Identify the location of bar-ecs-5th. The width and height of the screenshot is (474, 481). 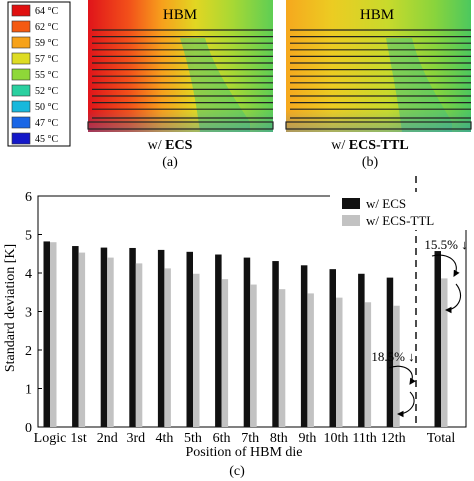
(189, 339).